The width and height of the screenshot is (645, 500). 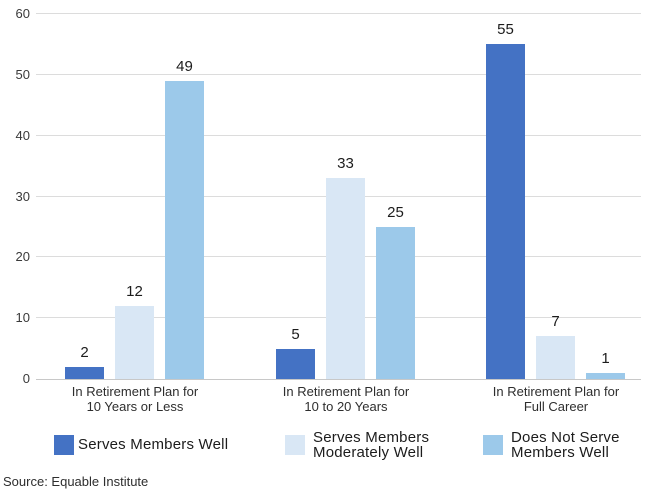 What do you see at coordinates (22, 74) in the screenshot?
I see `y-tick-50: 50` at bounding box center [22, 74].